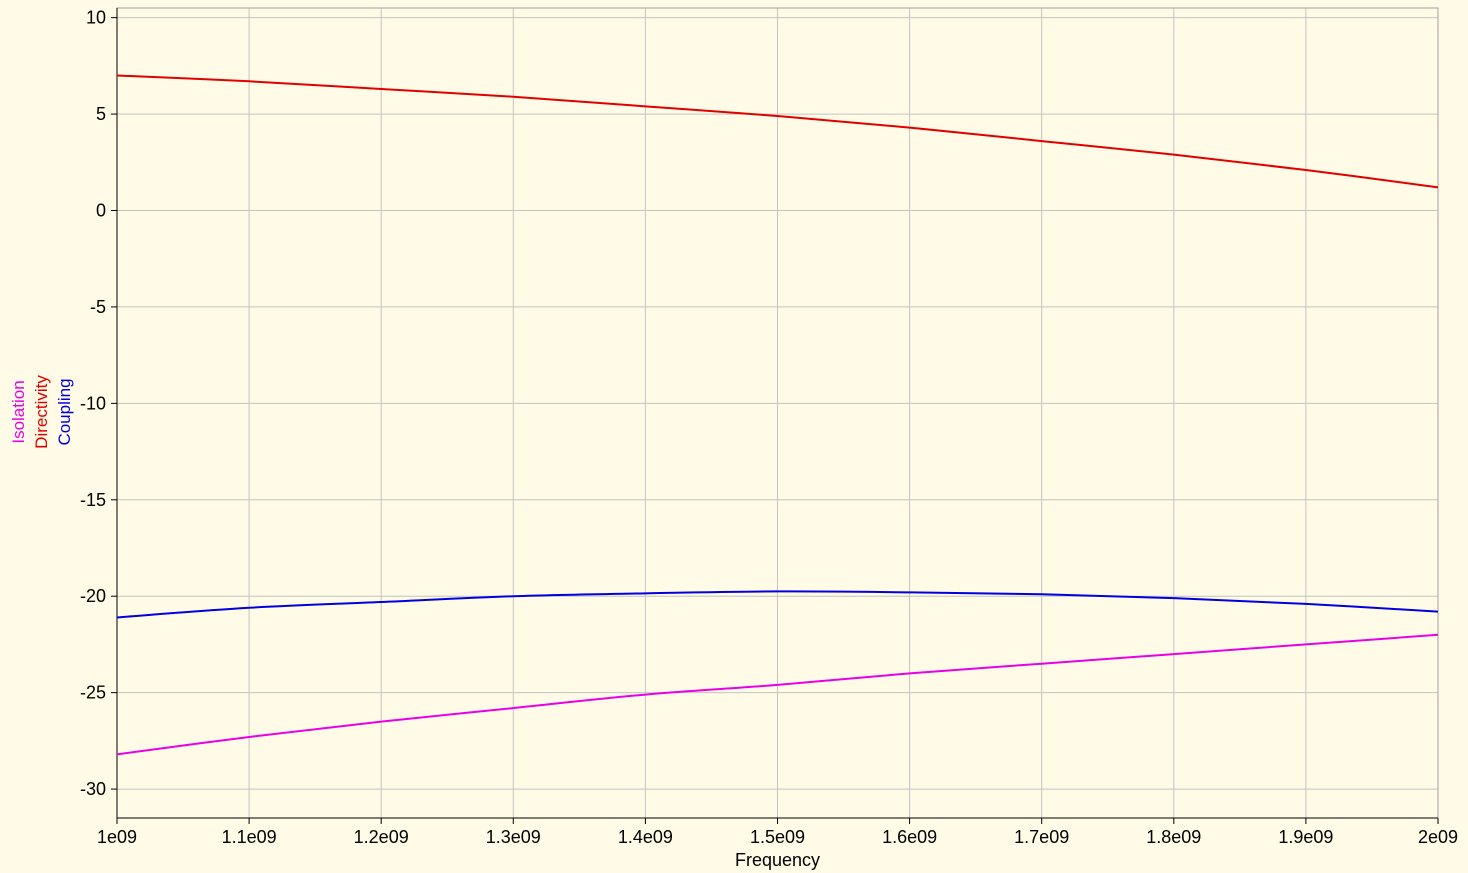 The image size is (1468, 873). What do you see at coordinates (1438, 837) in the screenshot?
I see `x-tick-label: 2e09` at bounding box center [1438, 837].